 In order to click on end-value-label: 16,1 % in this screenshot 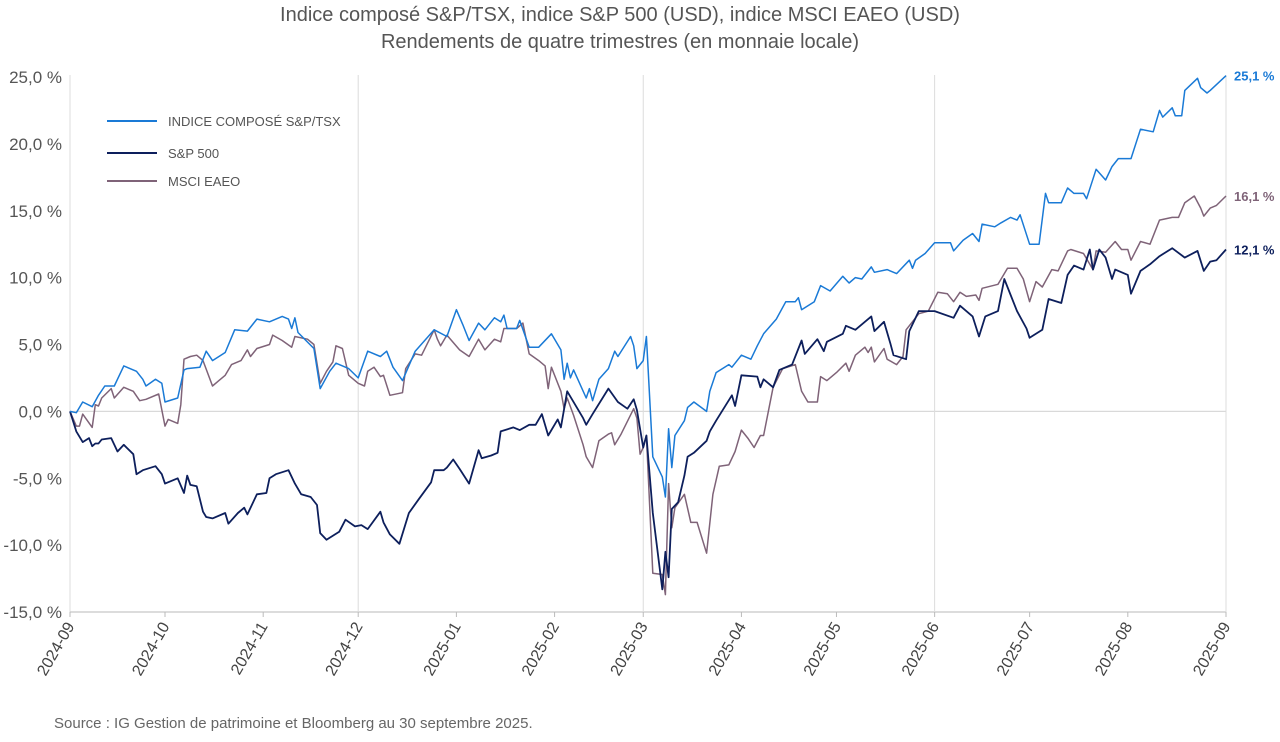, I will do `click(1254, 196)`.